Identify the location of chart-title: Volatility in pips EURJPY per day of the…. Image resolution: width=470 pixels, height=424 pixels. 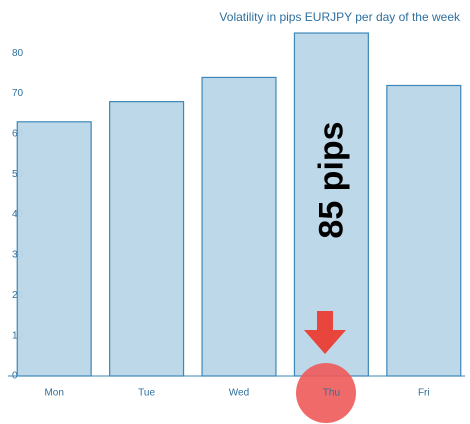
(340, 17).